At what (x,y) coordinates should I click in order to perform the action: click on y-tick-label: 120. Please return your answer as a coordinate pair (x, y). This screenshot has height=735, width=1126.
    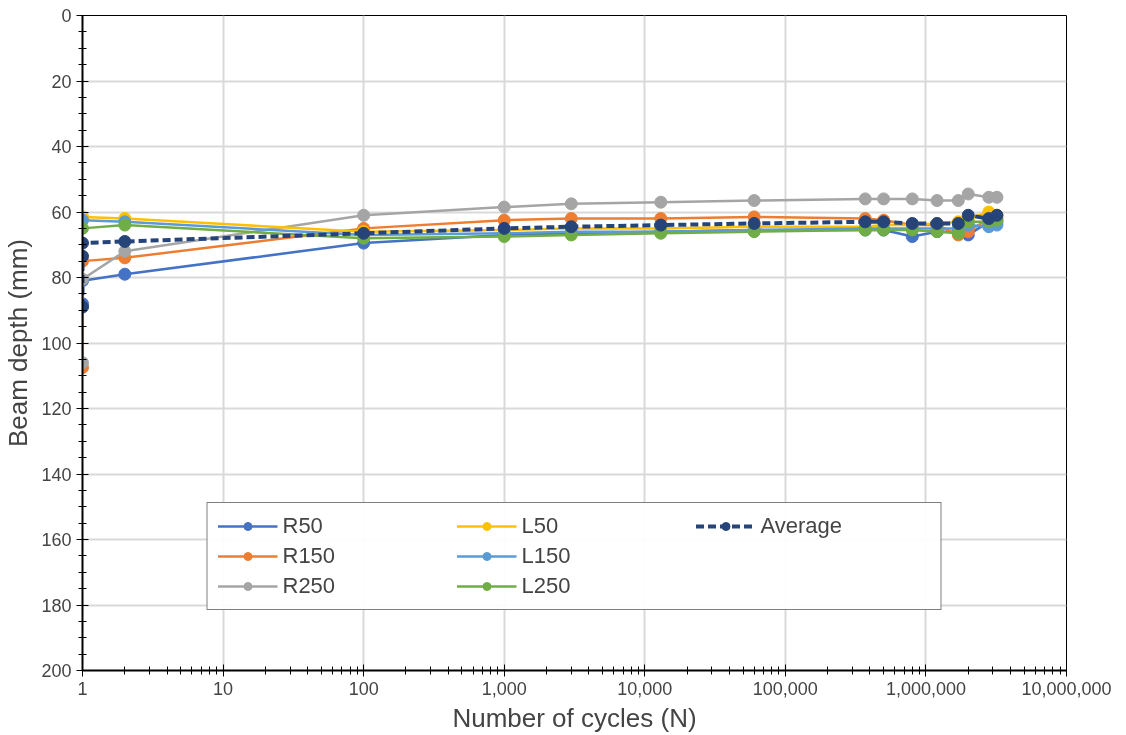
    Looking at the image, I should click on (56, 409).